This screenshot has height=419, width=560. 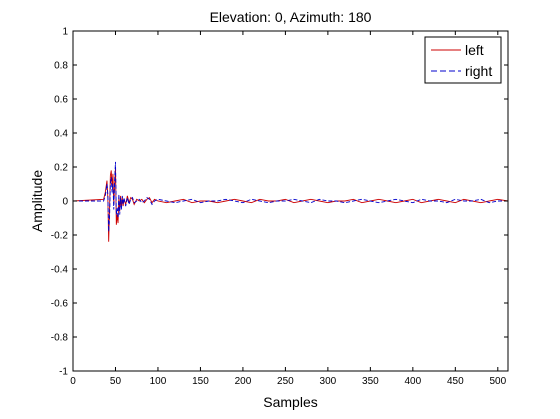 I want to click on x-tick-label: 450, so click(x=455, y=381).